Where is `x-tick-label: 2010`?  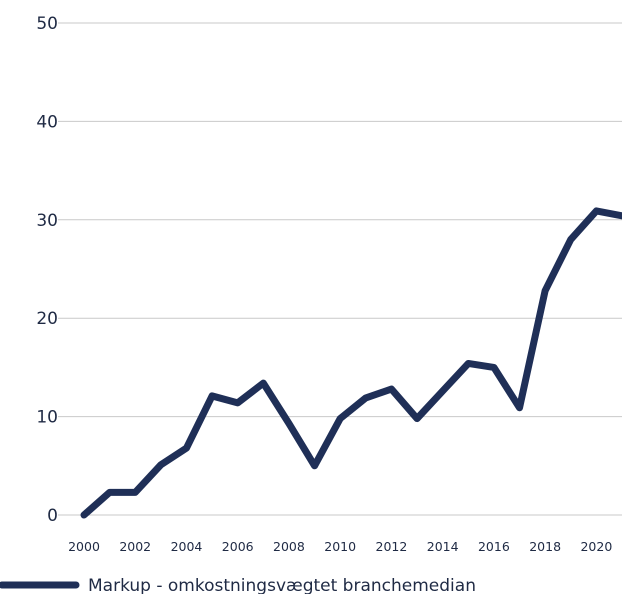 x-tick-label: 2010 is located at coordinates (340, 546).